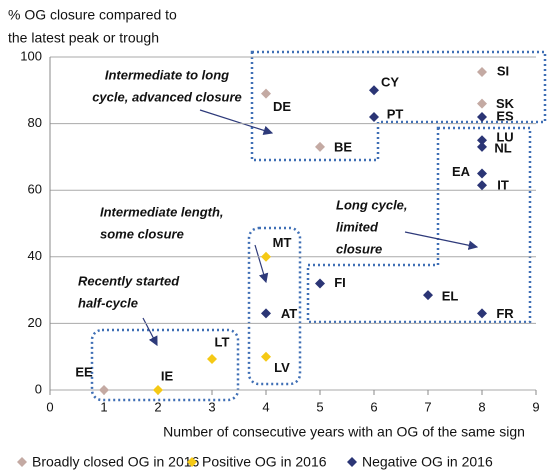  Describe the element at coordinates (35, 189) in the screenshot. I see `y-tick-label: 60` at that location.